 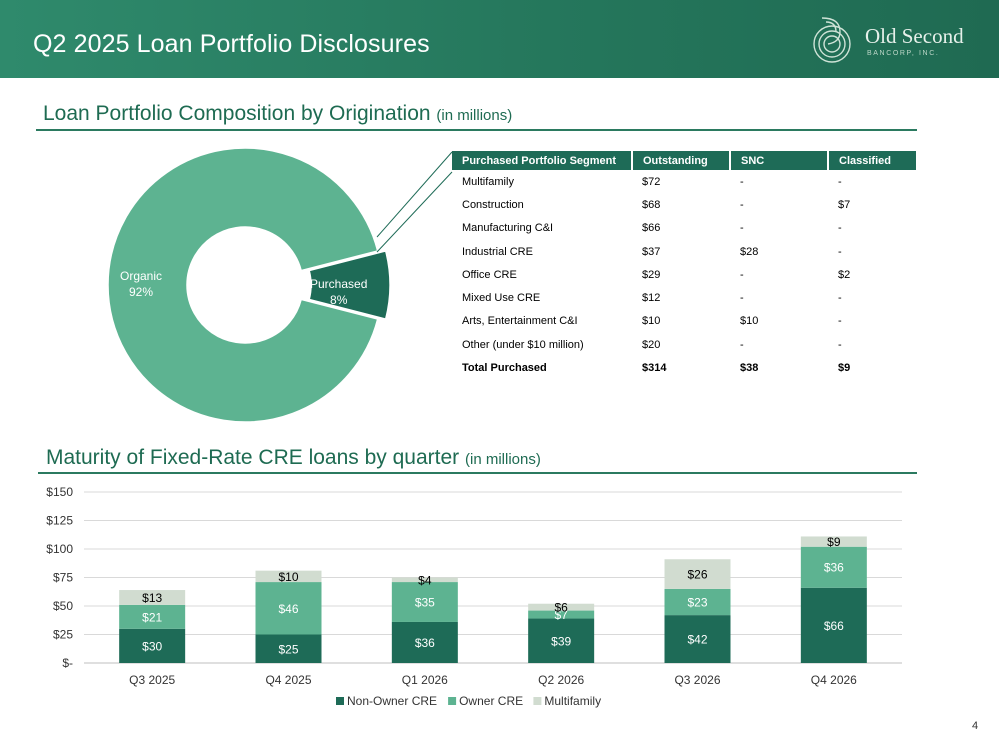 What do you see at coordinates (684, 344) in the screenshot?
I see `table-row: Other (under $10 million) $20 - -` at bounding box center [684, 344].